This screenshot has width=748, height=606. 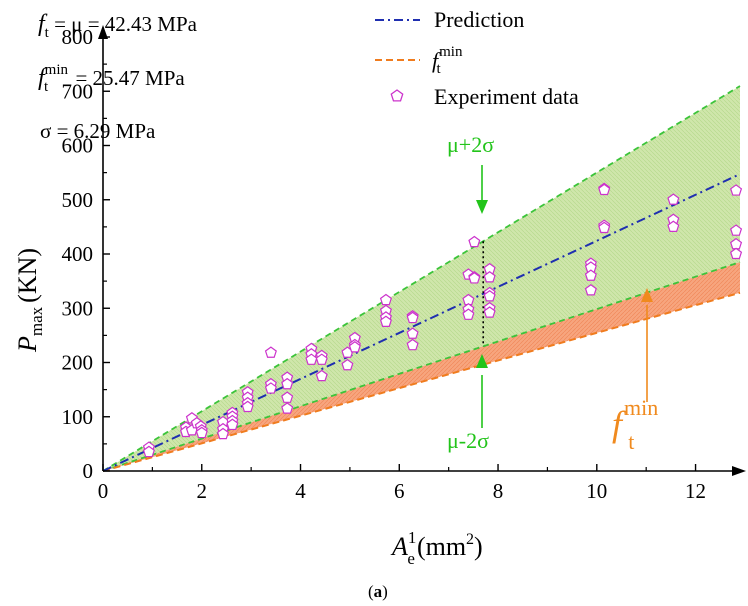 I want to click on legend-prediction-label: Prediction, so click(x=479, y=19).